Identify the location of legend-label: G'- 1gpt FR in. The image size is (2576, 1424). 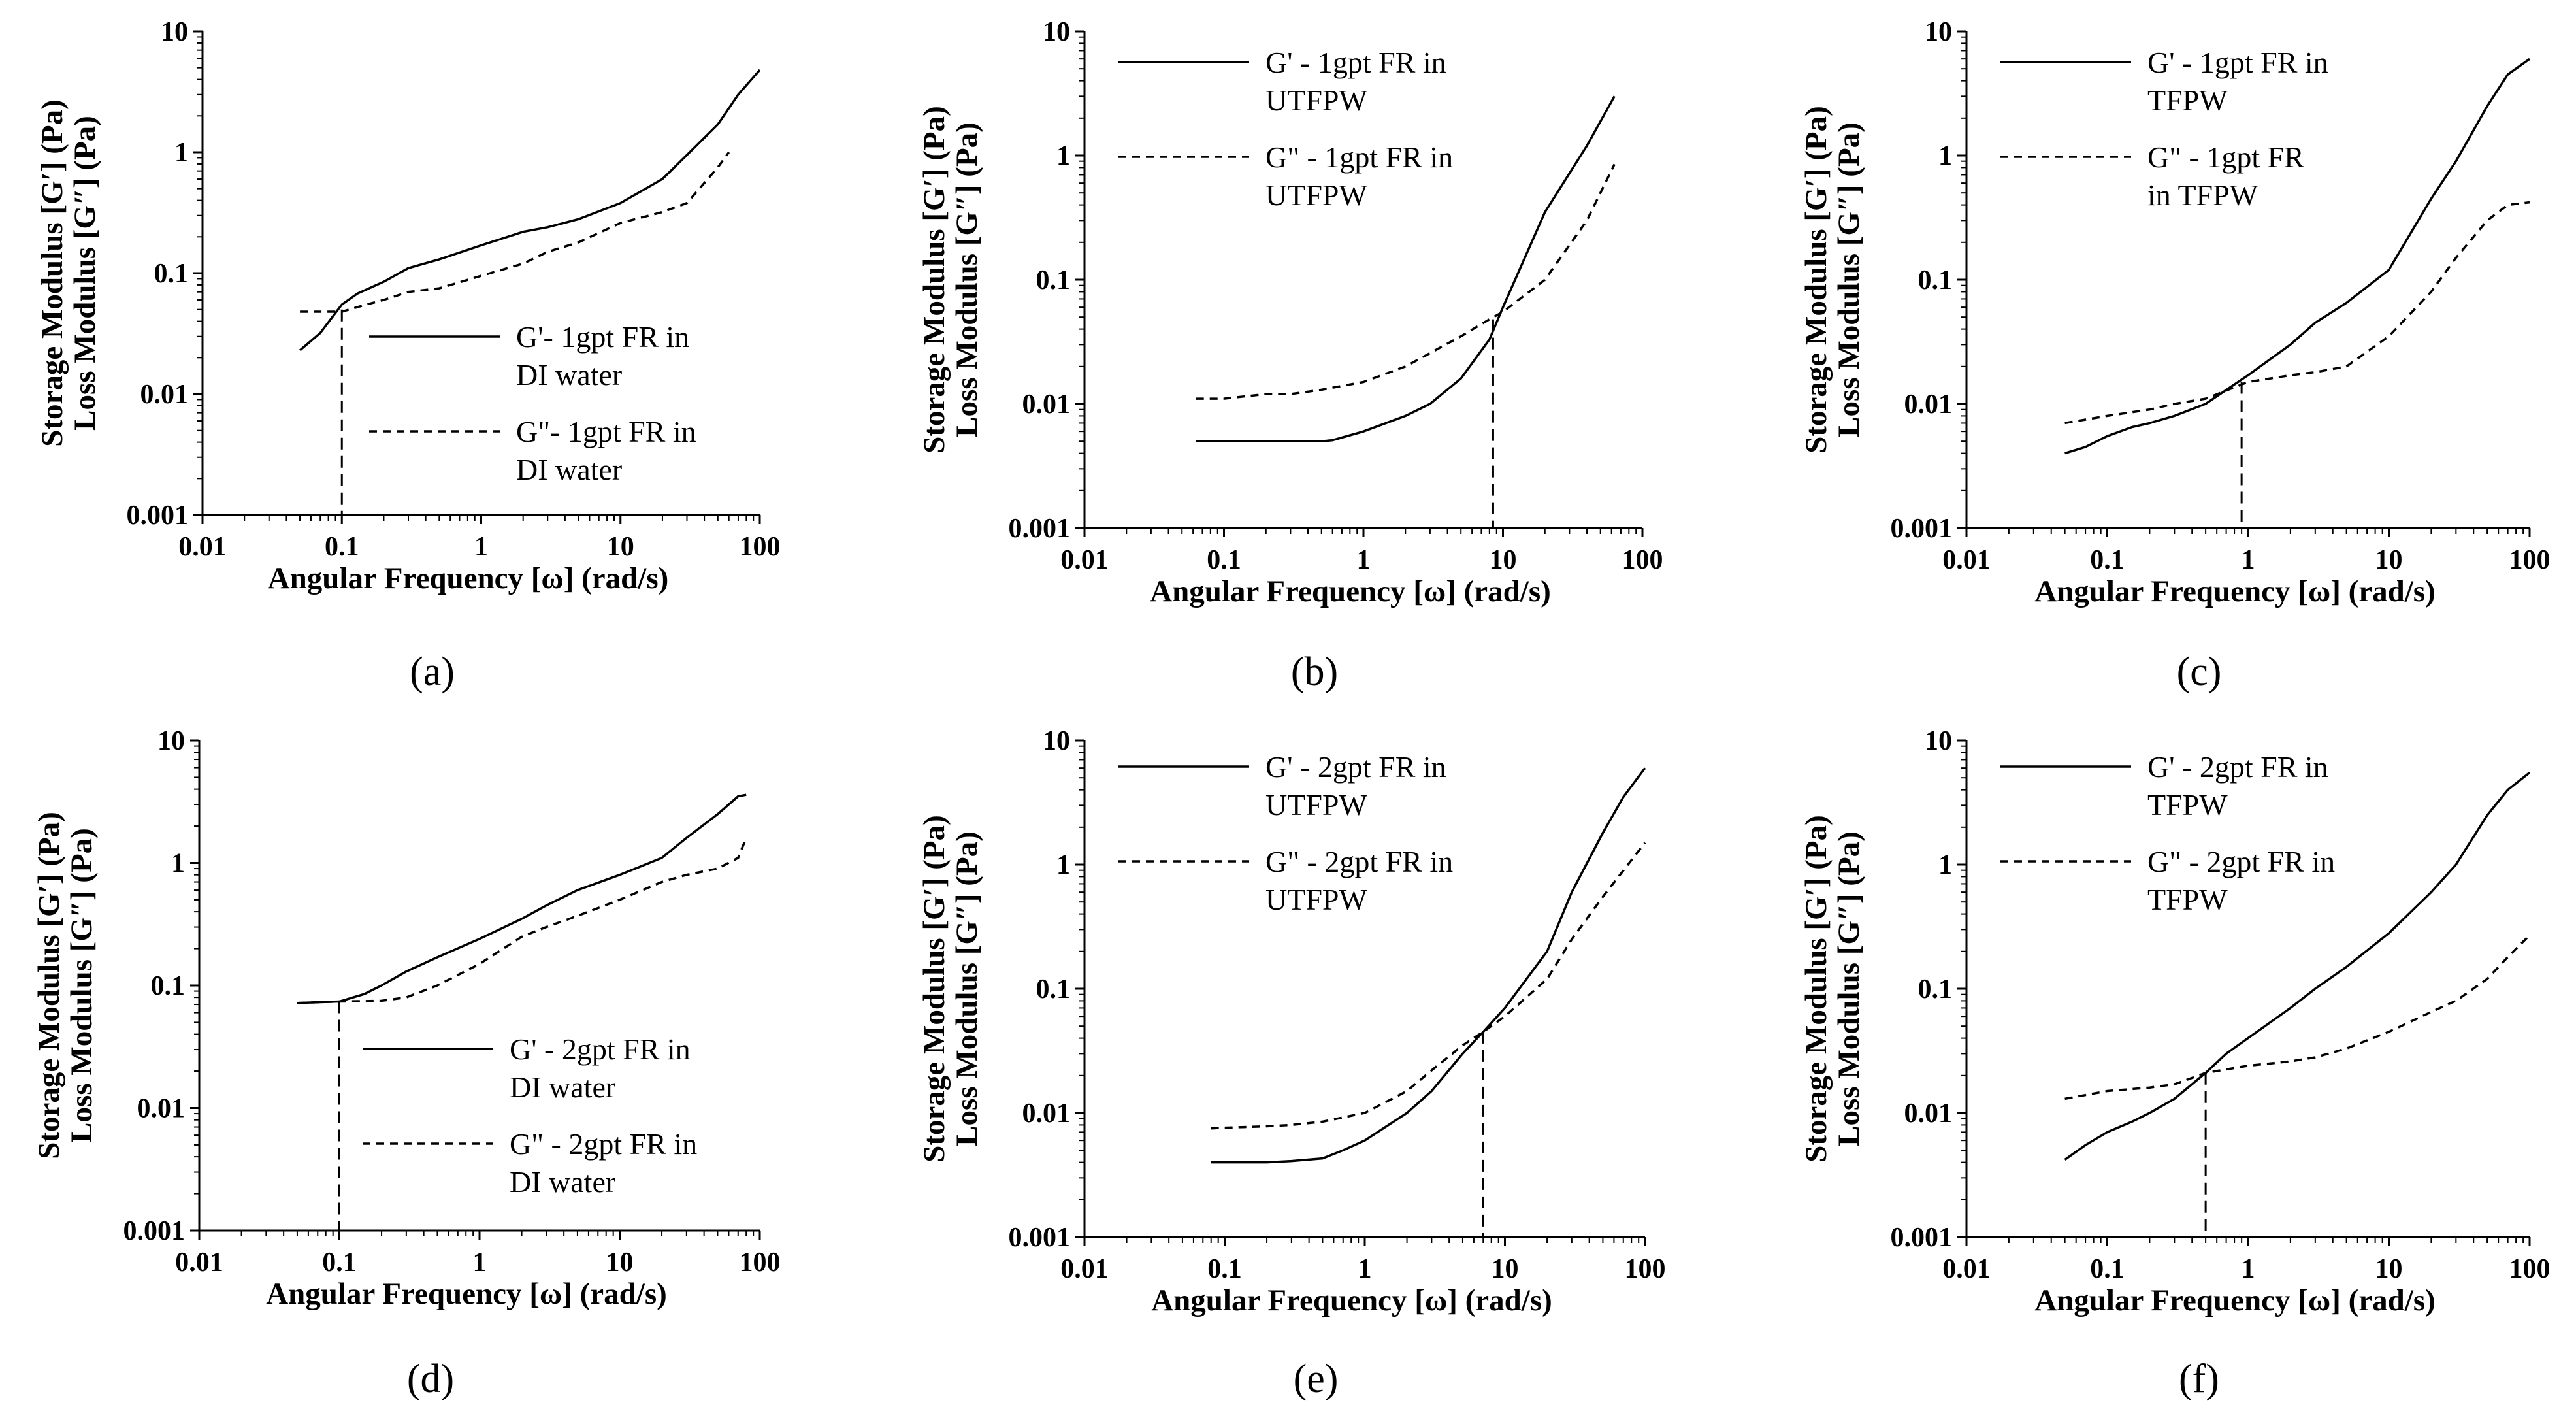
(602, 337).